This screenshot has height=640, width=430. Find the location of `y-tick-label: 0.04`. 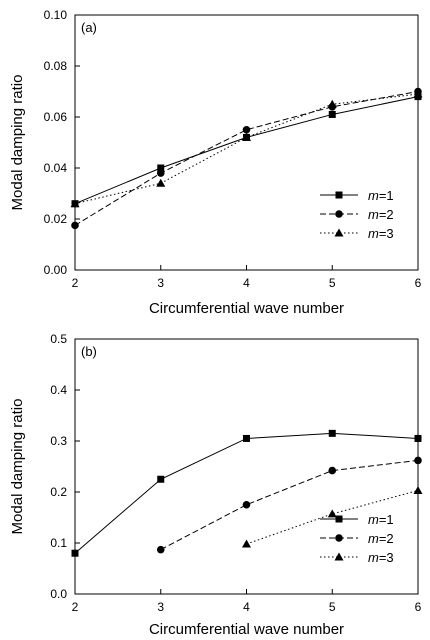

y-tick-label: 0.04 is located at coordinates (56, 168).